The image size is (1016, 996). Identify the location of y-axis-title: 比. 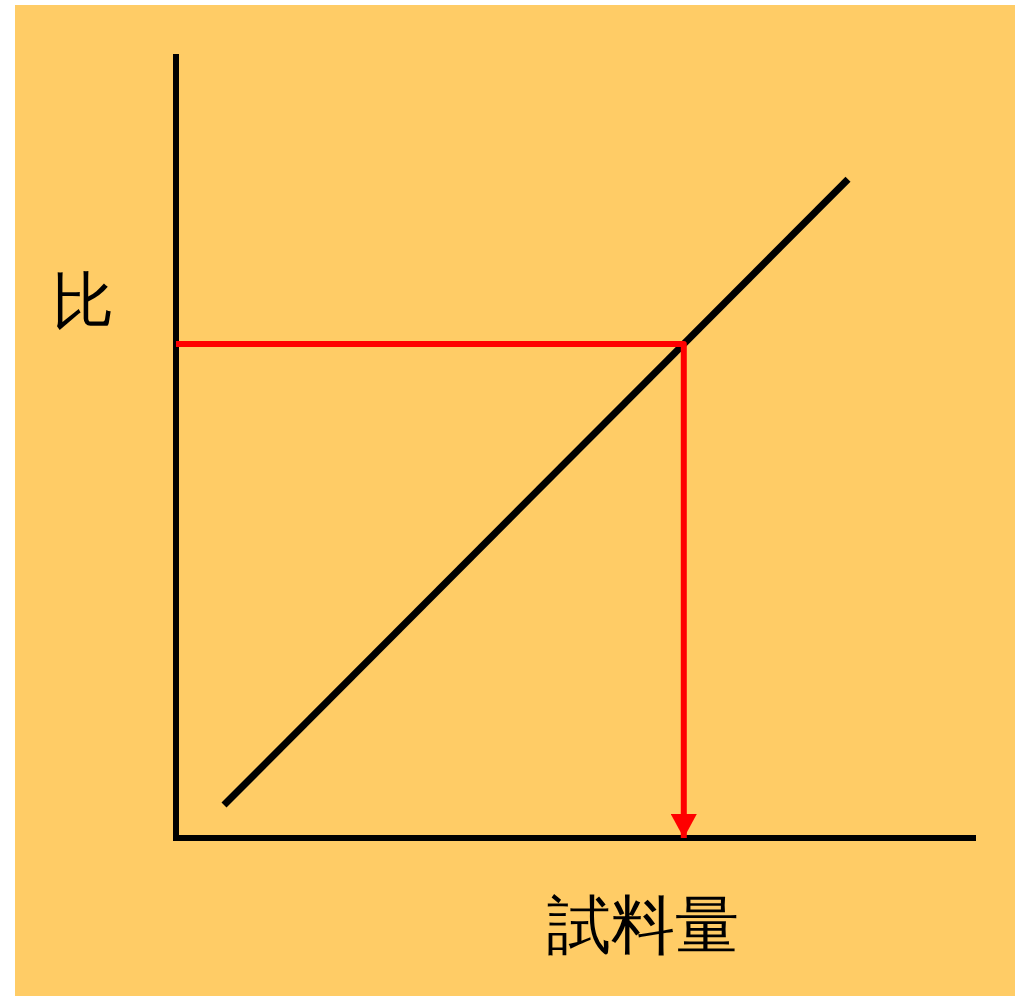
(83, 300).